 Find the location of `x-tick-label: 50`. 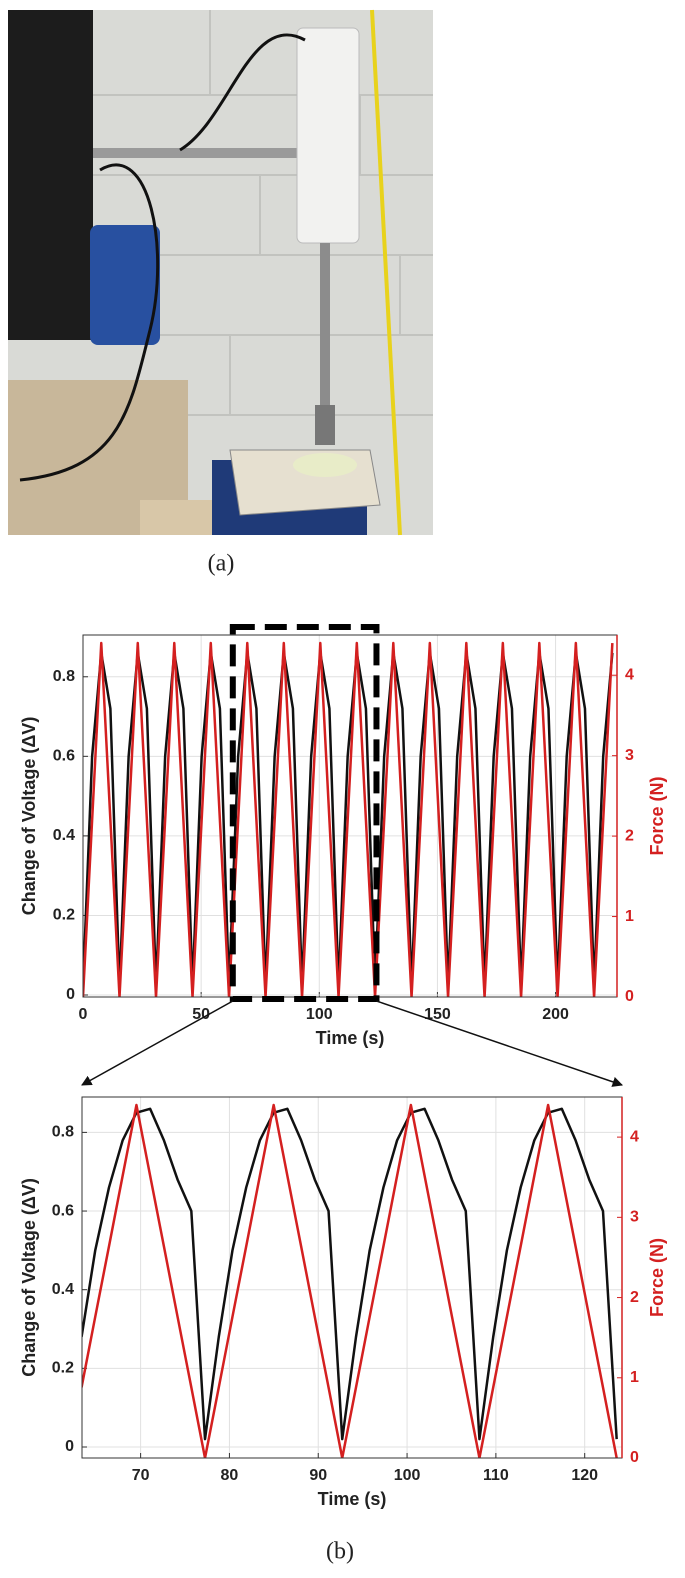

x-tick-label: 50 is located at coordinates (201, 1014).